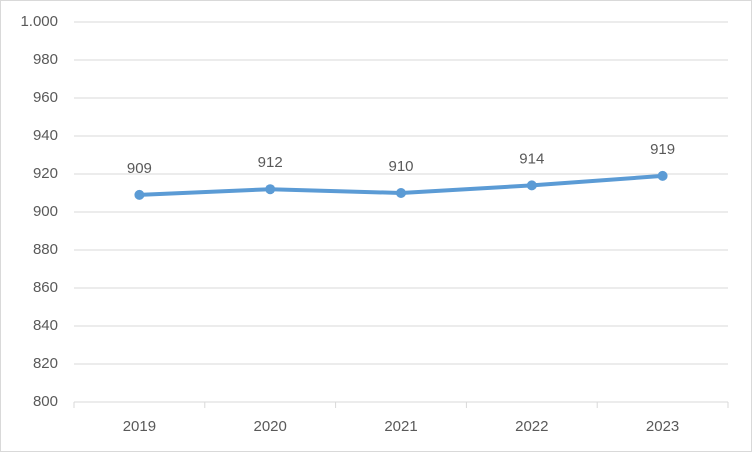 This screenshot has width=752, height=452. Describe the element at coordinates (270, 426) in the screenshot. I see `x-tick-label: 2020` at that location.